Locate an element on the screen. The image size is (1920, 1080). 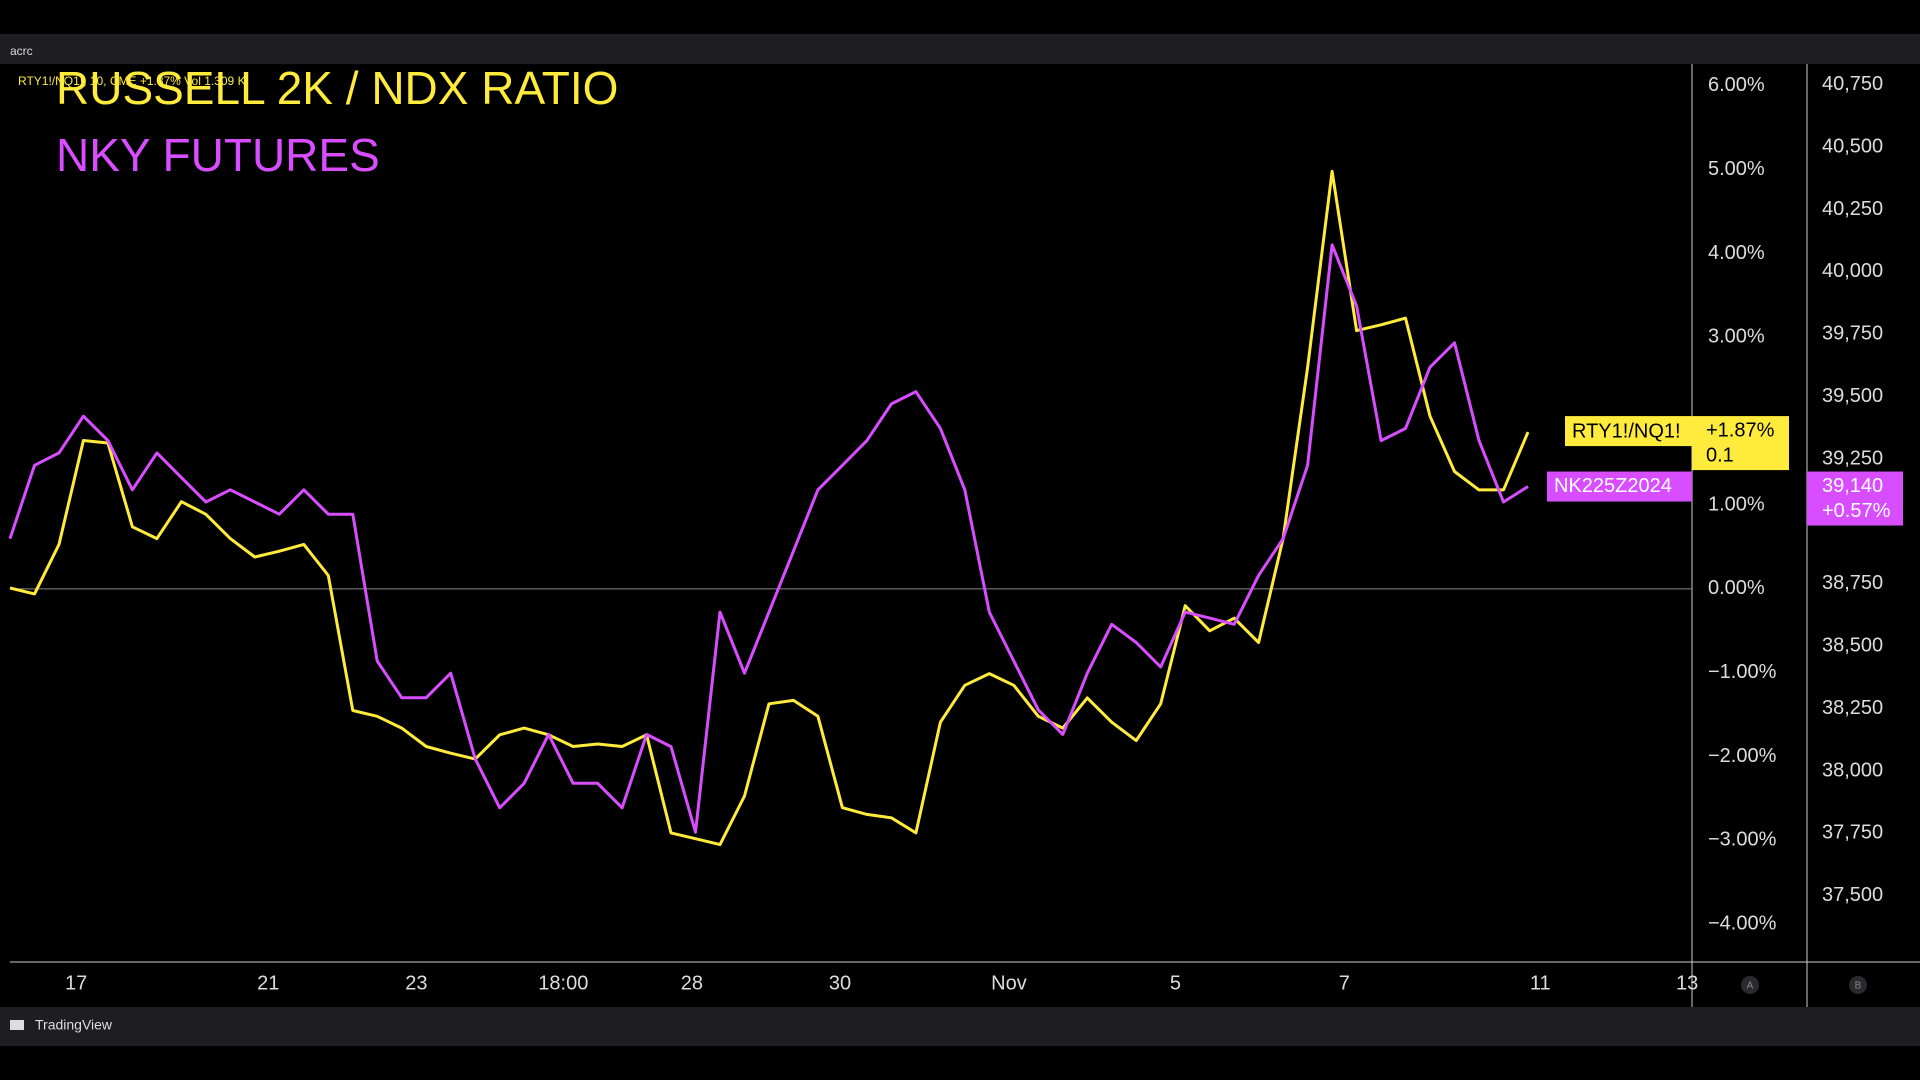
y2-tick-label: 39,500 is located at coordinates (1852, 396).